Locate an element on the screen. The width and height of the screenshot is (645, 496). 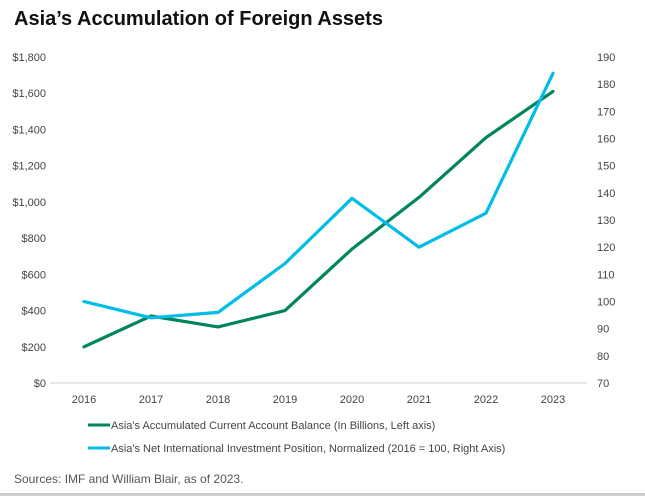
x-axis-tick-label: 2018 is located at coordinates (218, 400).